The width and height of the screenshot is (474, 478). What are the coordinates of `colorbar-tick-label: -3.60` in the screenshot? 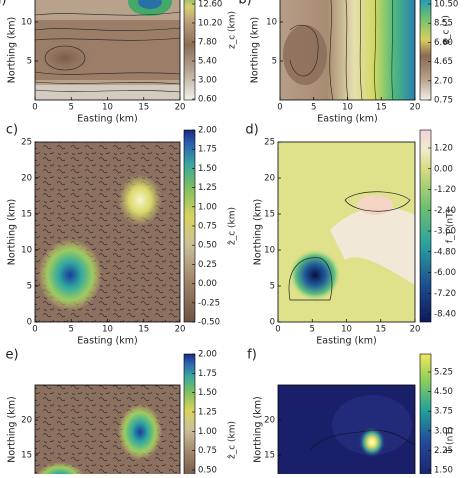 It's located at (445, 232).